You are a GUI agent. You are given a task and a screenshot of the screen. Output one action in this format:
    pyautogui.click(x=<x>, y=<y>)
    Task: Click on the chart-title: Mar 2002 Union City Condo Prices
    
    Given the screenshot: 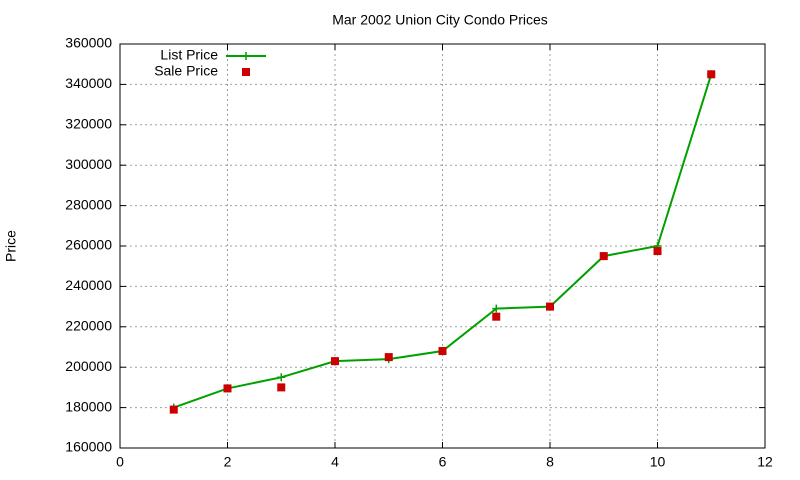 What is the action you would take?
    pyautogui.click(x=440, y=20)
    